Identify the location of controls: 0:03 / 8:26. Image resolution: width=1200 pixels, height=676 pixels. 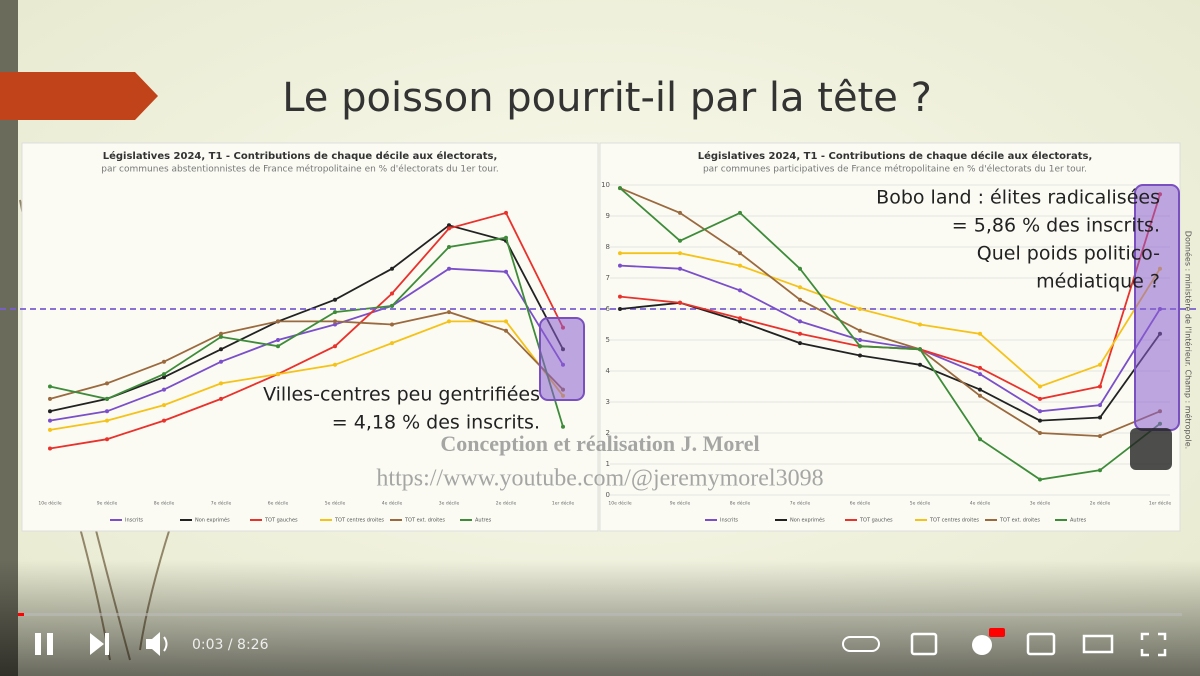
(601, 642).